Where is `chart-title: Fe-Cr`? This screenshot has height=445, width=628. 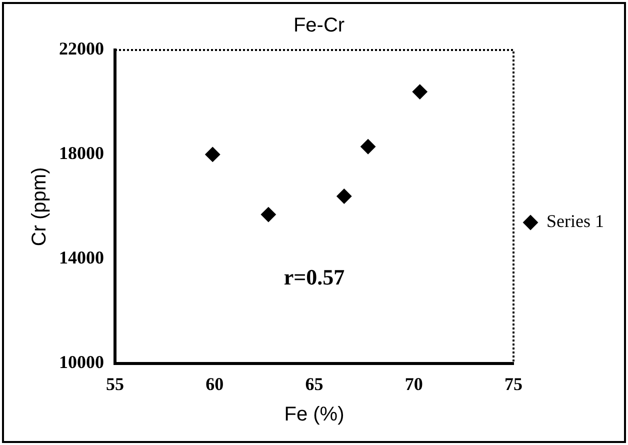
chart-title: Fe-Cr is located at coordinates (319, 25).